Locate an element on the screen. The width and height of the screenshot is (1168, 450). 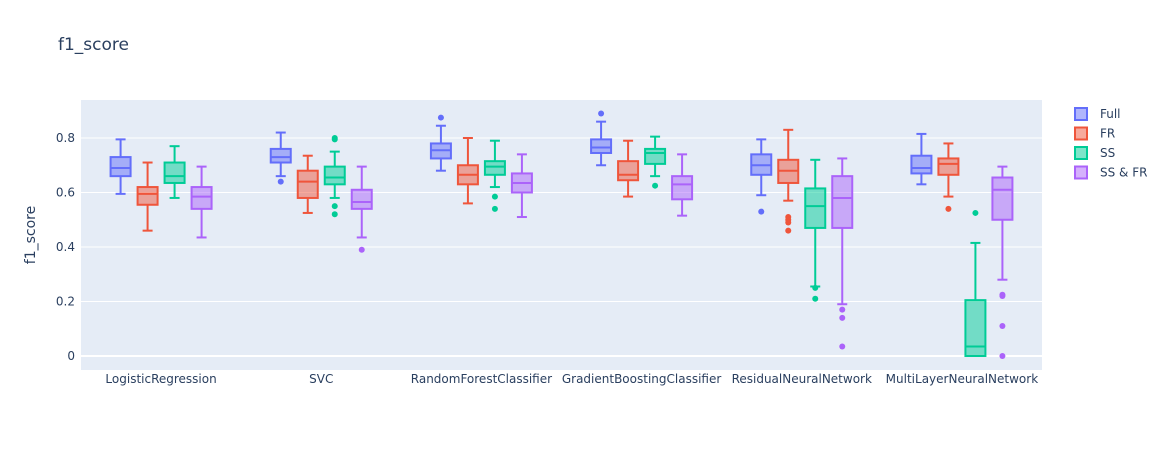
legend-item: SS & FR is located at coordinates (1110, 172).